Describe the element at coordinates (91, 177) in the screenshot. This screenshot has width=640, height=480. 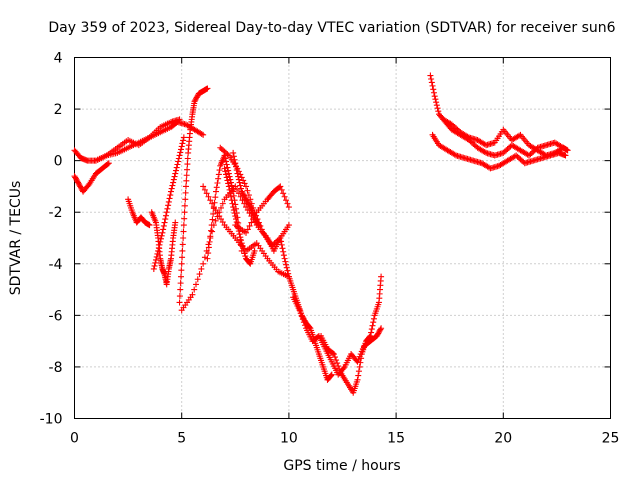
I see `series-track-b` at that location.